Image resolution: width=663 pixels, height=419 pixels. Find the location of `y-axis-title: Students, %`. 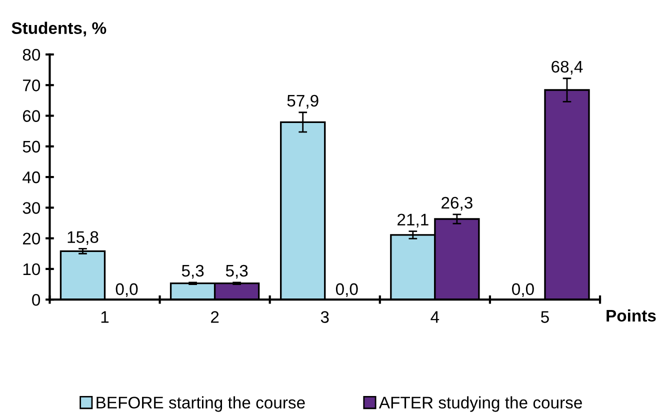

y-axis-title: Students, % is located at coordinates (59, 29).